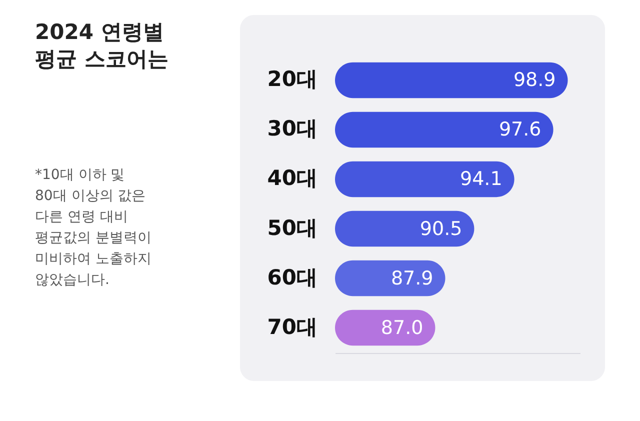 Image resolution: width=640 pixels, height=421 pixels. What do you see at coordinates (481, 179) in the screenshot?
I see `data-label: 94.1` at bounding box center [481, 179].